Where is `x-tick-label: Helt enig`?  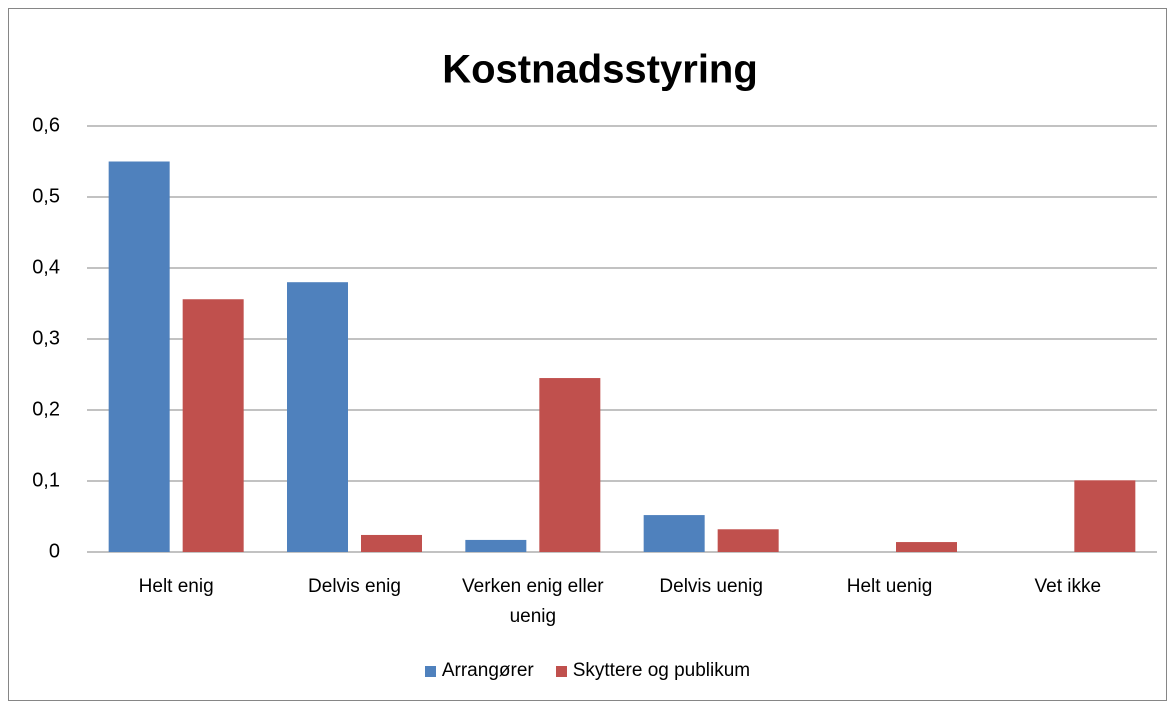 x-tick-label: Helt enig is located at coordinates (176, 586).